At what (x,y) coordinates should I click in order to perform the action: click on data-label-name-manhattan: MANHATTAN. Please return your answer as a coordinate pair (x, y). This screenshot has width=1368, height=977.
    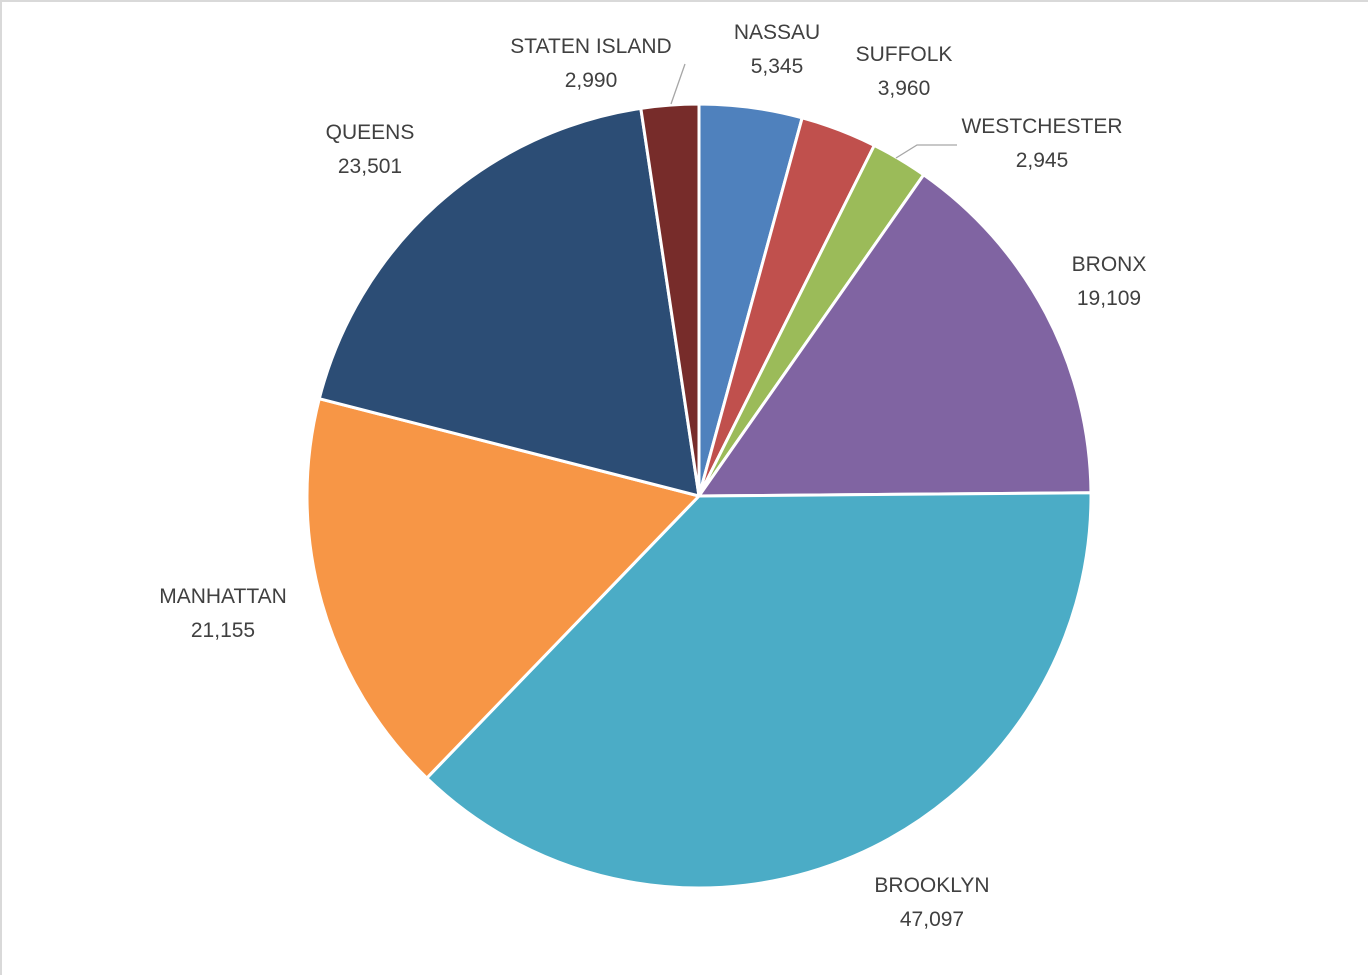
    Looking at the image, I should click on (223, 596).